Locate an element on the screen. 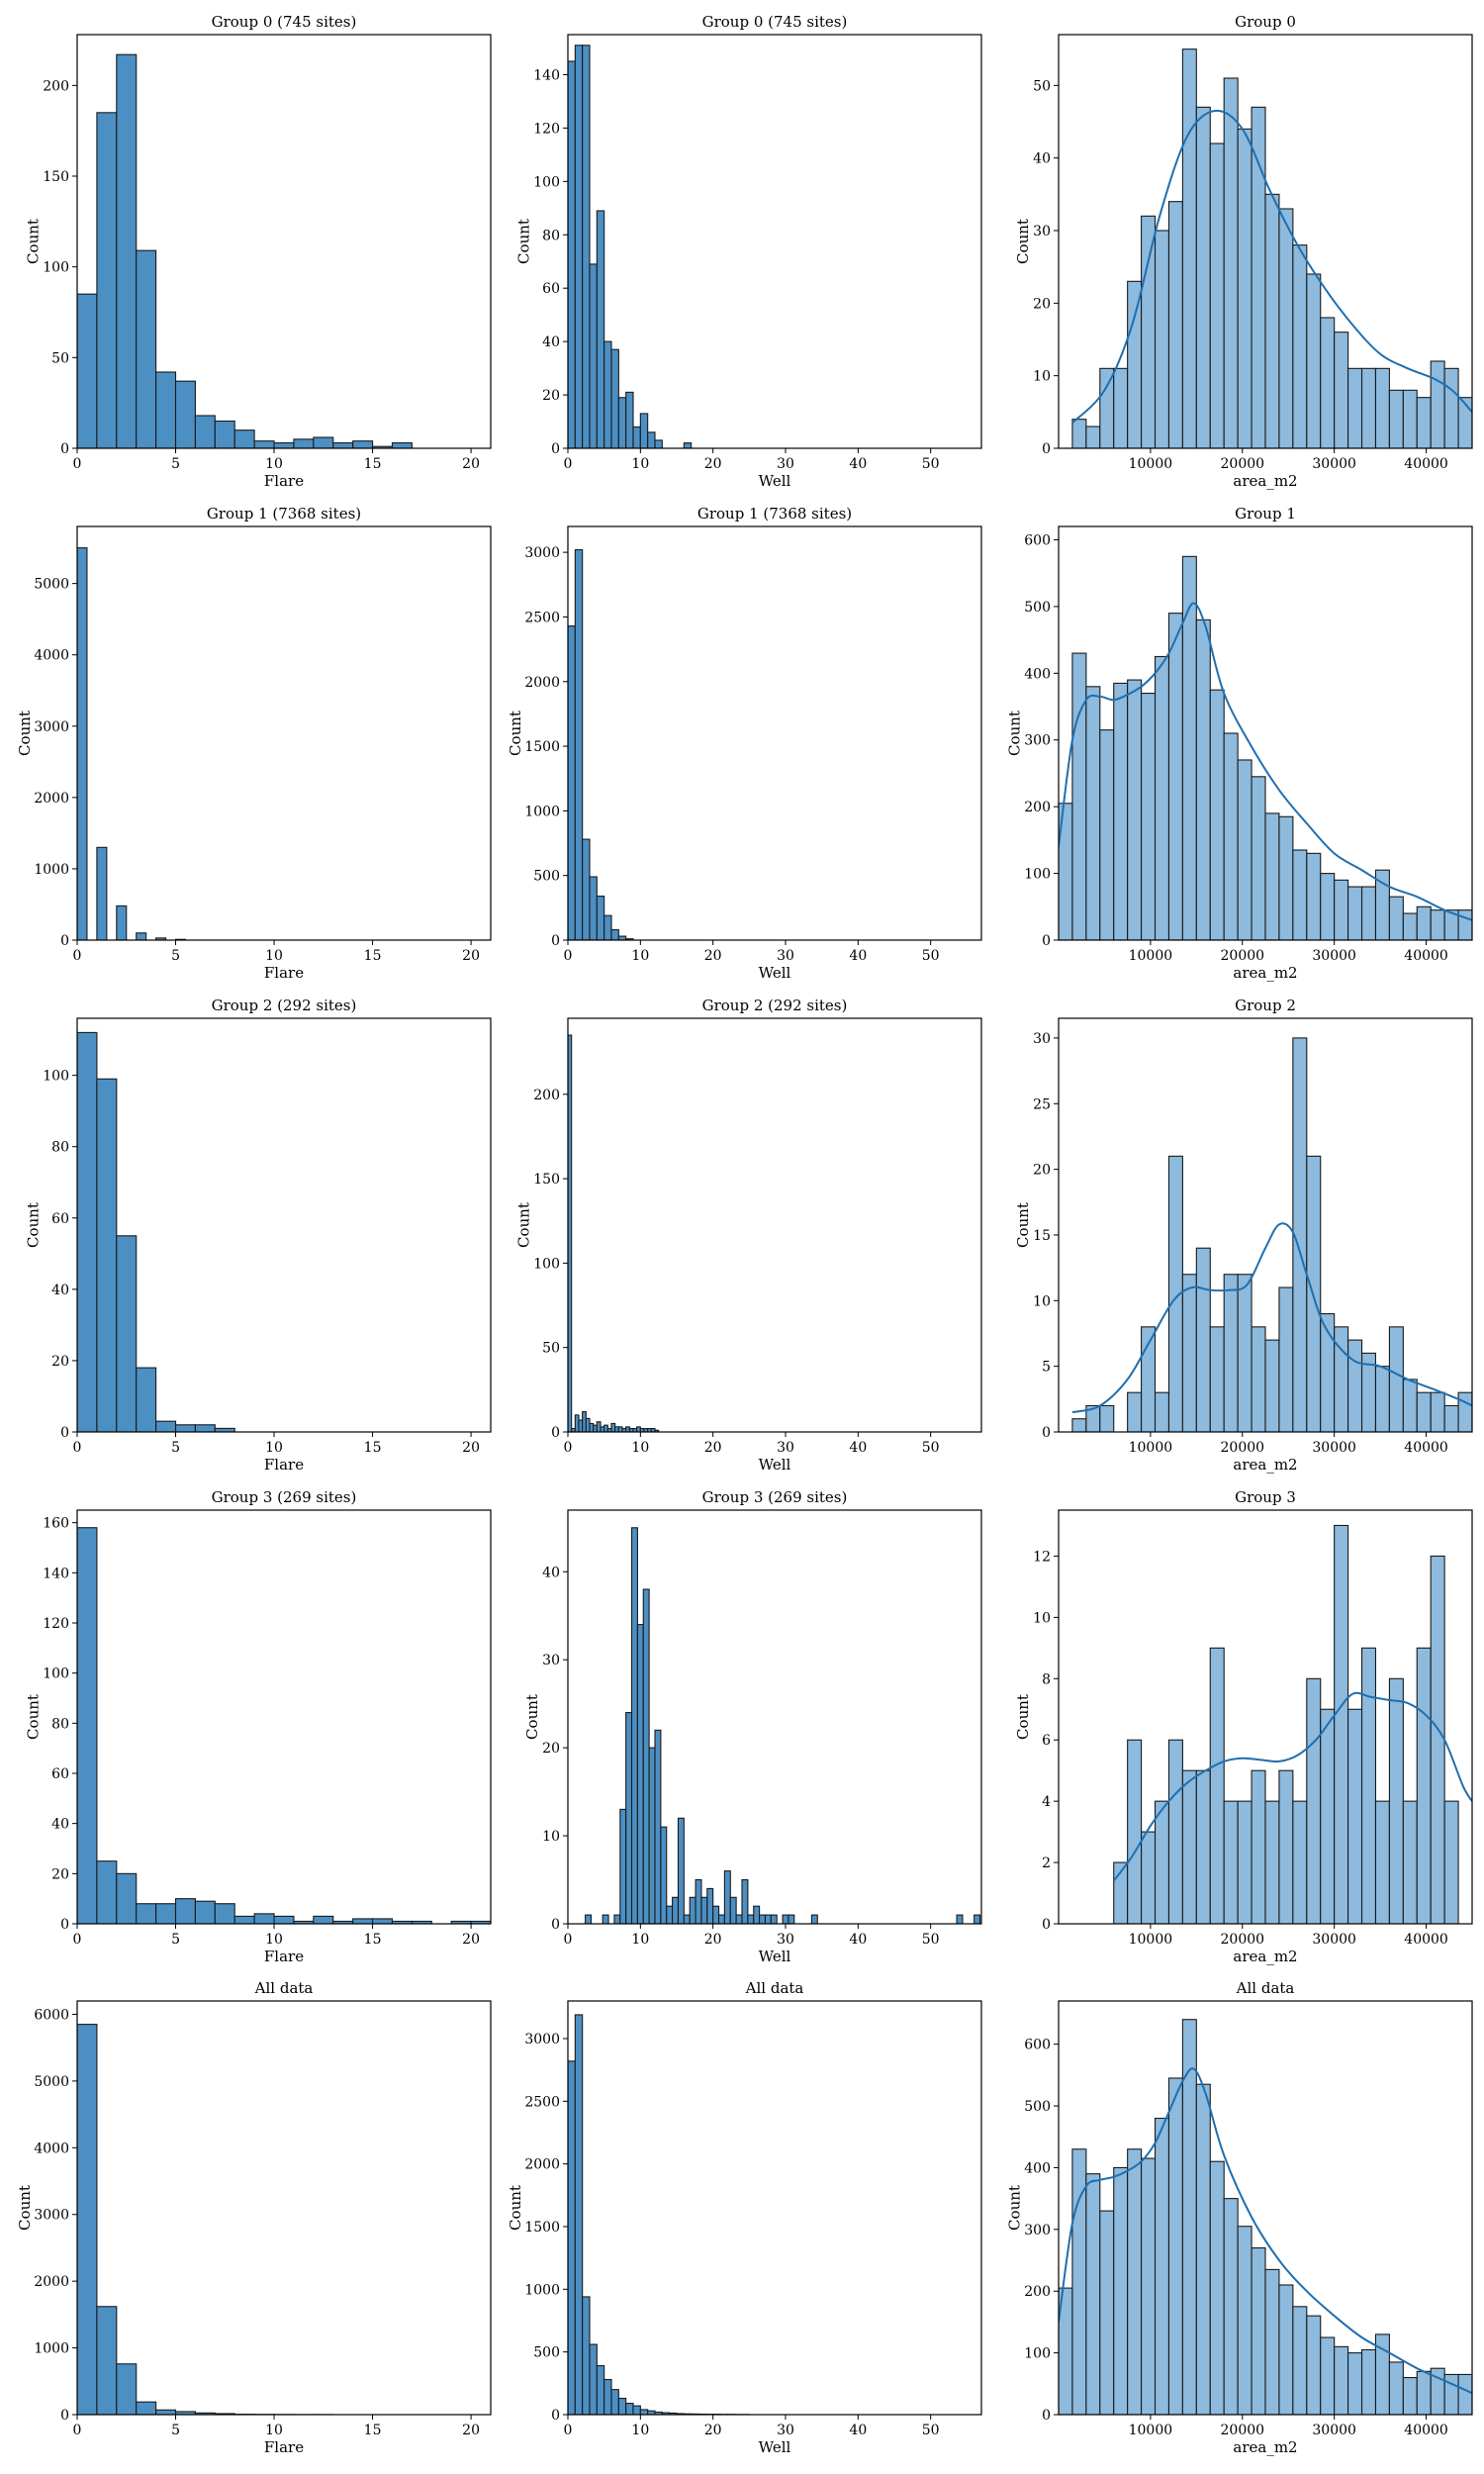 The image size is (1484, 2474). subplot-title: Group 1 (7368 sites) is located at coordinates (284, 514).